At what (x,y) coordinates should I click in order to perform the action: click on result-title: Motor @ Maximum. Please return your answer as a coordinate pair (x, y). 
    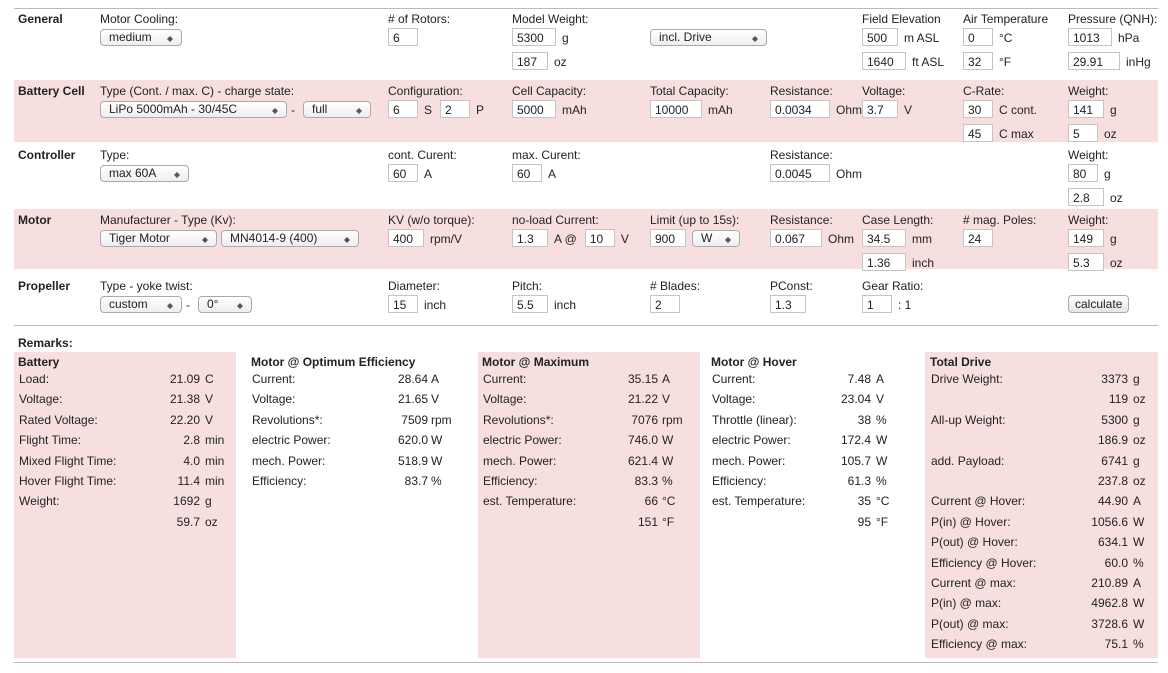
    Looking at the image, I should click on (536, 362).